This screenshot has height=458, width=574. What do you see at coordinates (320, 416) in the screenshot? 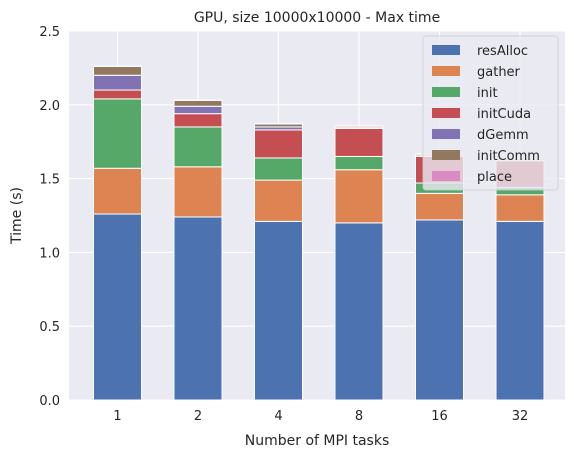
I see `x-tick-labels: 1 2 4 8 16 32` at bounding box center [320, 416].